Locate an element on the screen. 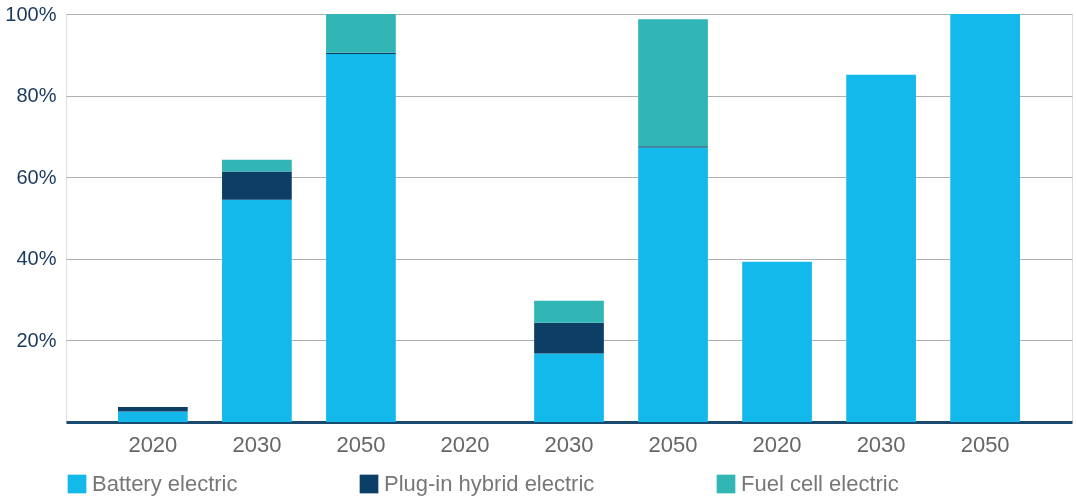 The image size is (1076, 499). y-tick-label: 40% is located at coordinates (36, 258).